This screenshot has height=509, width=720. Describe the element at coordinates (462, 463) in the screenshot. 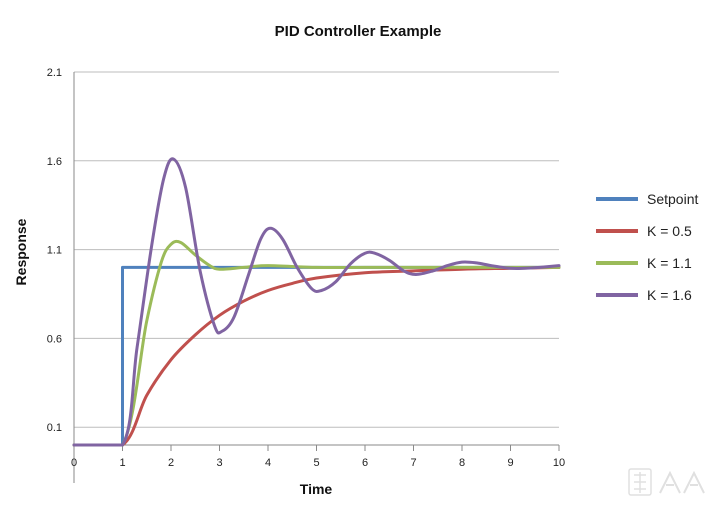

I see `x-tick-label: 8` at that location.